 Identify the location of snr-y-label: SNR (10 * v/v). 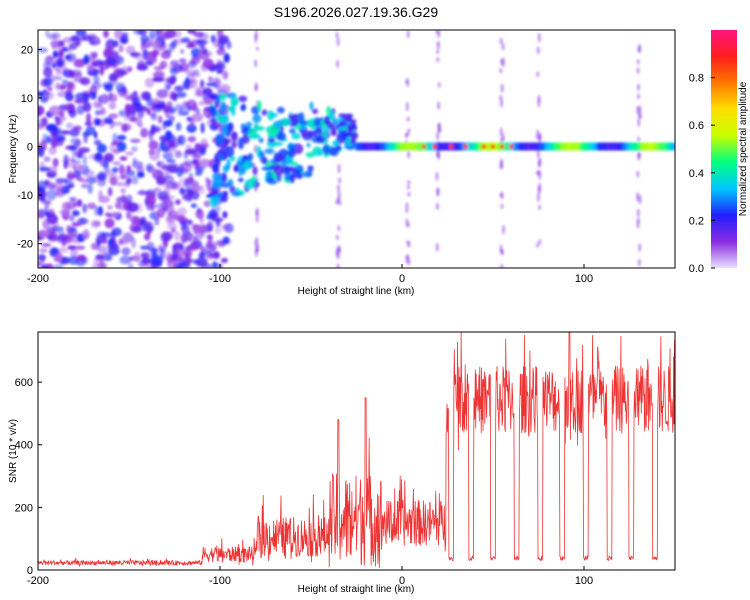
(13, 451).